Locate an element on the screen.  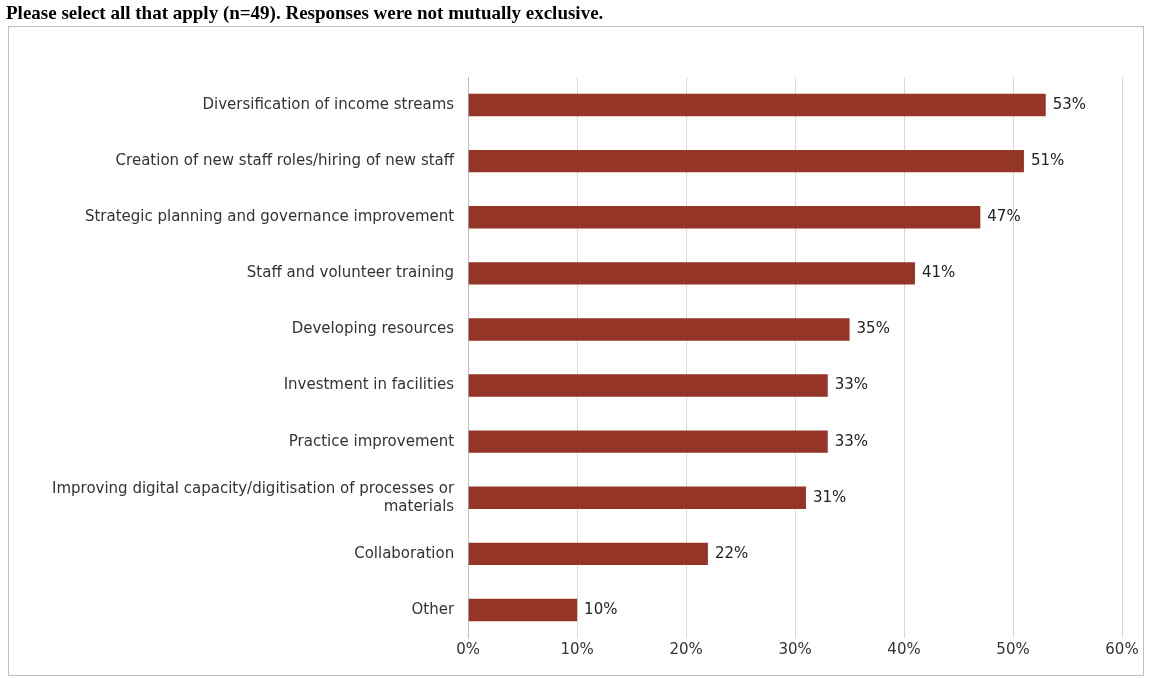
x-tick-label: 10% is located at coordinates (577, 648).